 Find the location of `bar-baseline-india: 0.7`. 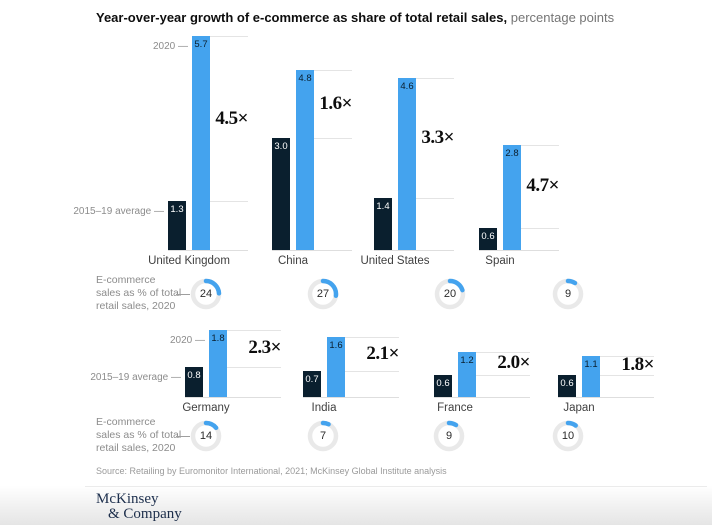

bar-baseline-india: 0.7 is located at coordinates (312, 383).